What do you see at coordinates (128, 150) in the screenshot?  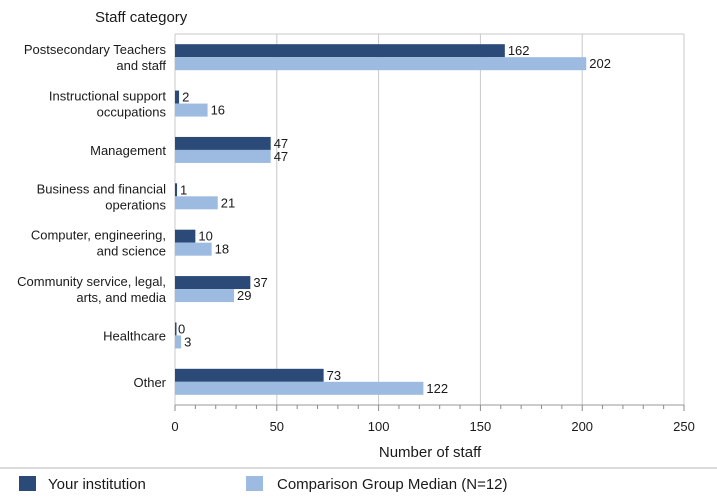 I see `category-label: Management` at bounding box center [128, 150].